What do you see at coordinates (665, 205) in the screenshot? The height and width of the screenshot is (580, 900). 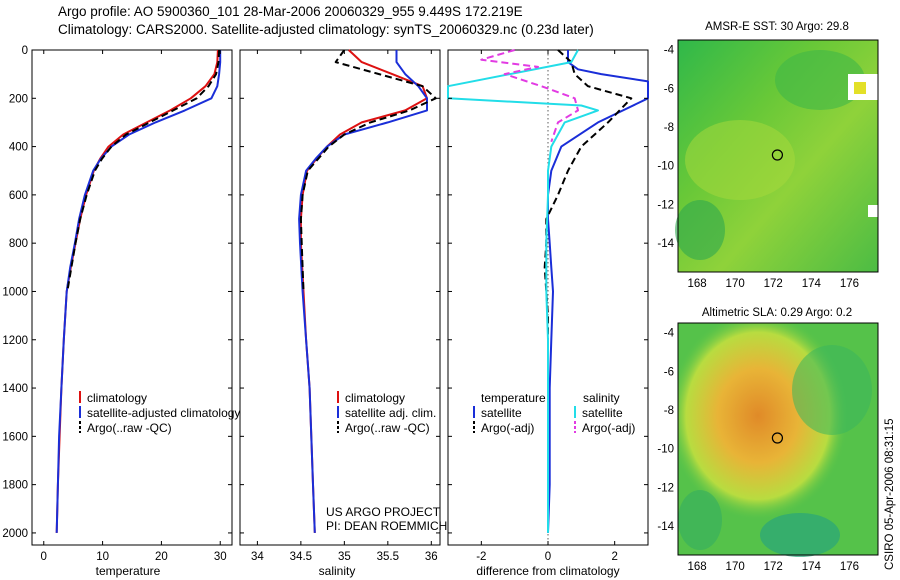 I see `sst-map-ytick-label: -12` at bounding box center [665, 205].